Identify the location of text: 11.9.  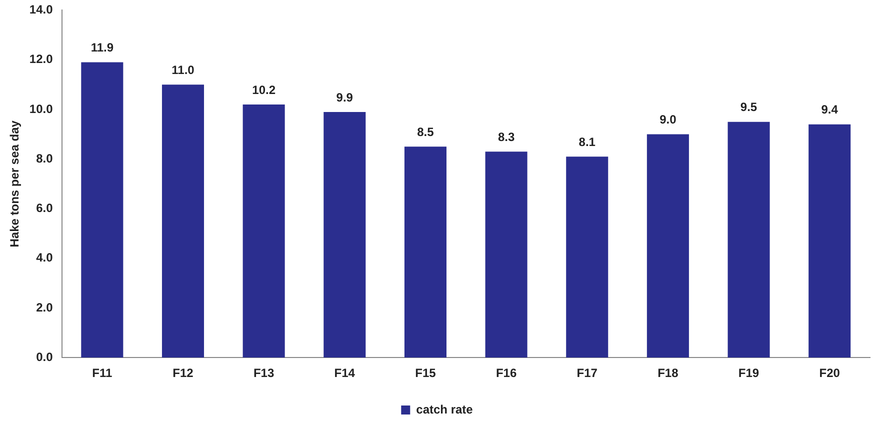
(102, 47).